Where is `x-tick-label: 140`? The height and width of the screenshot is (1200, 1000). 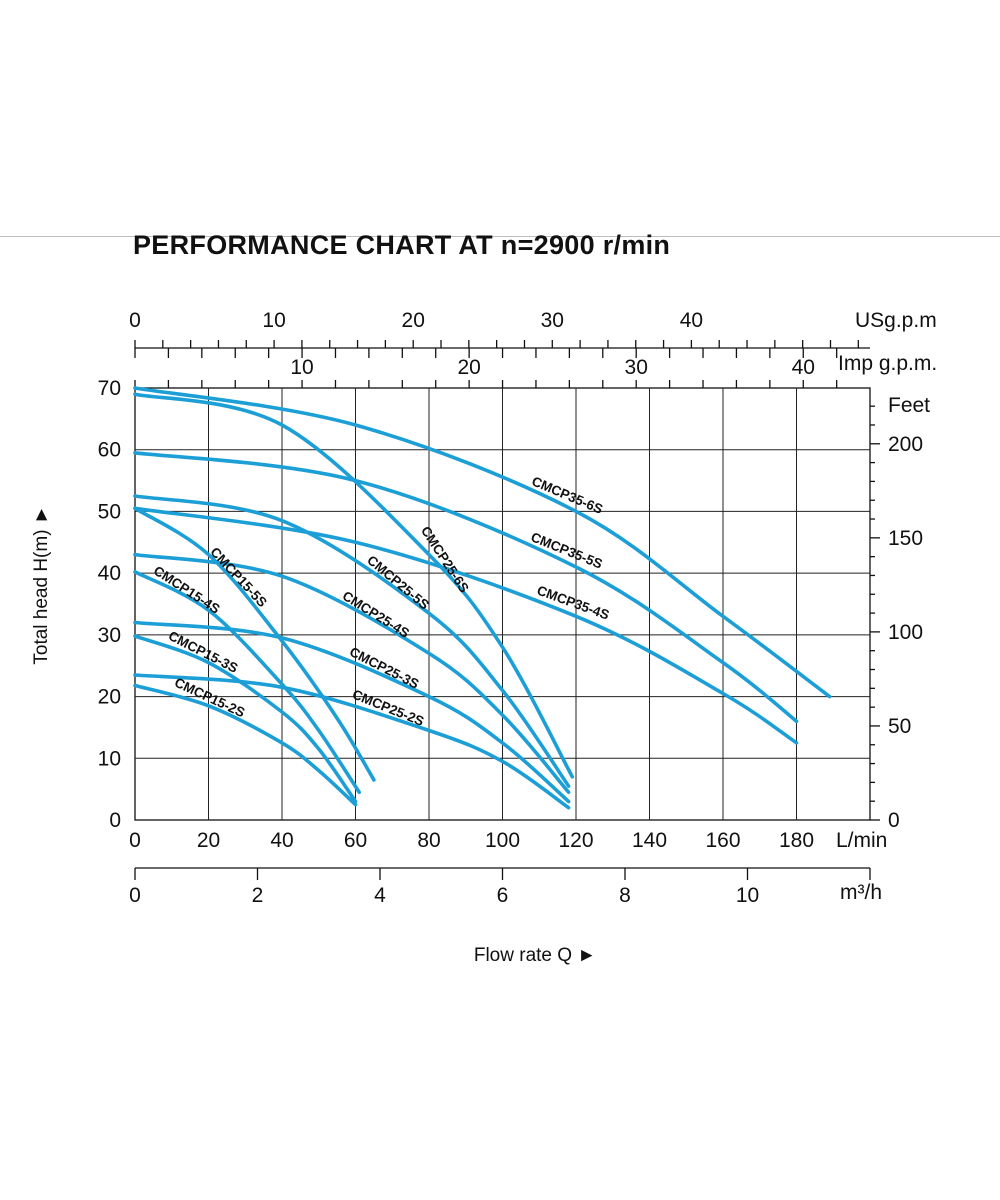
x-tick-label: 140 is located at coordinates (649, 840).